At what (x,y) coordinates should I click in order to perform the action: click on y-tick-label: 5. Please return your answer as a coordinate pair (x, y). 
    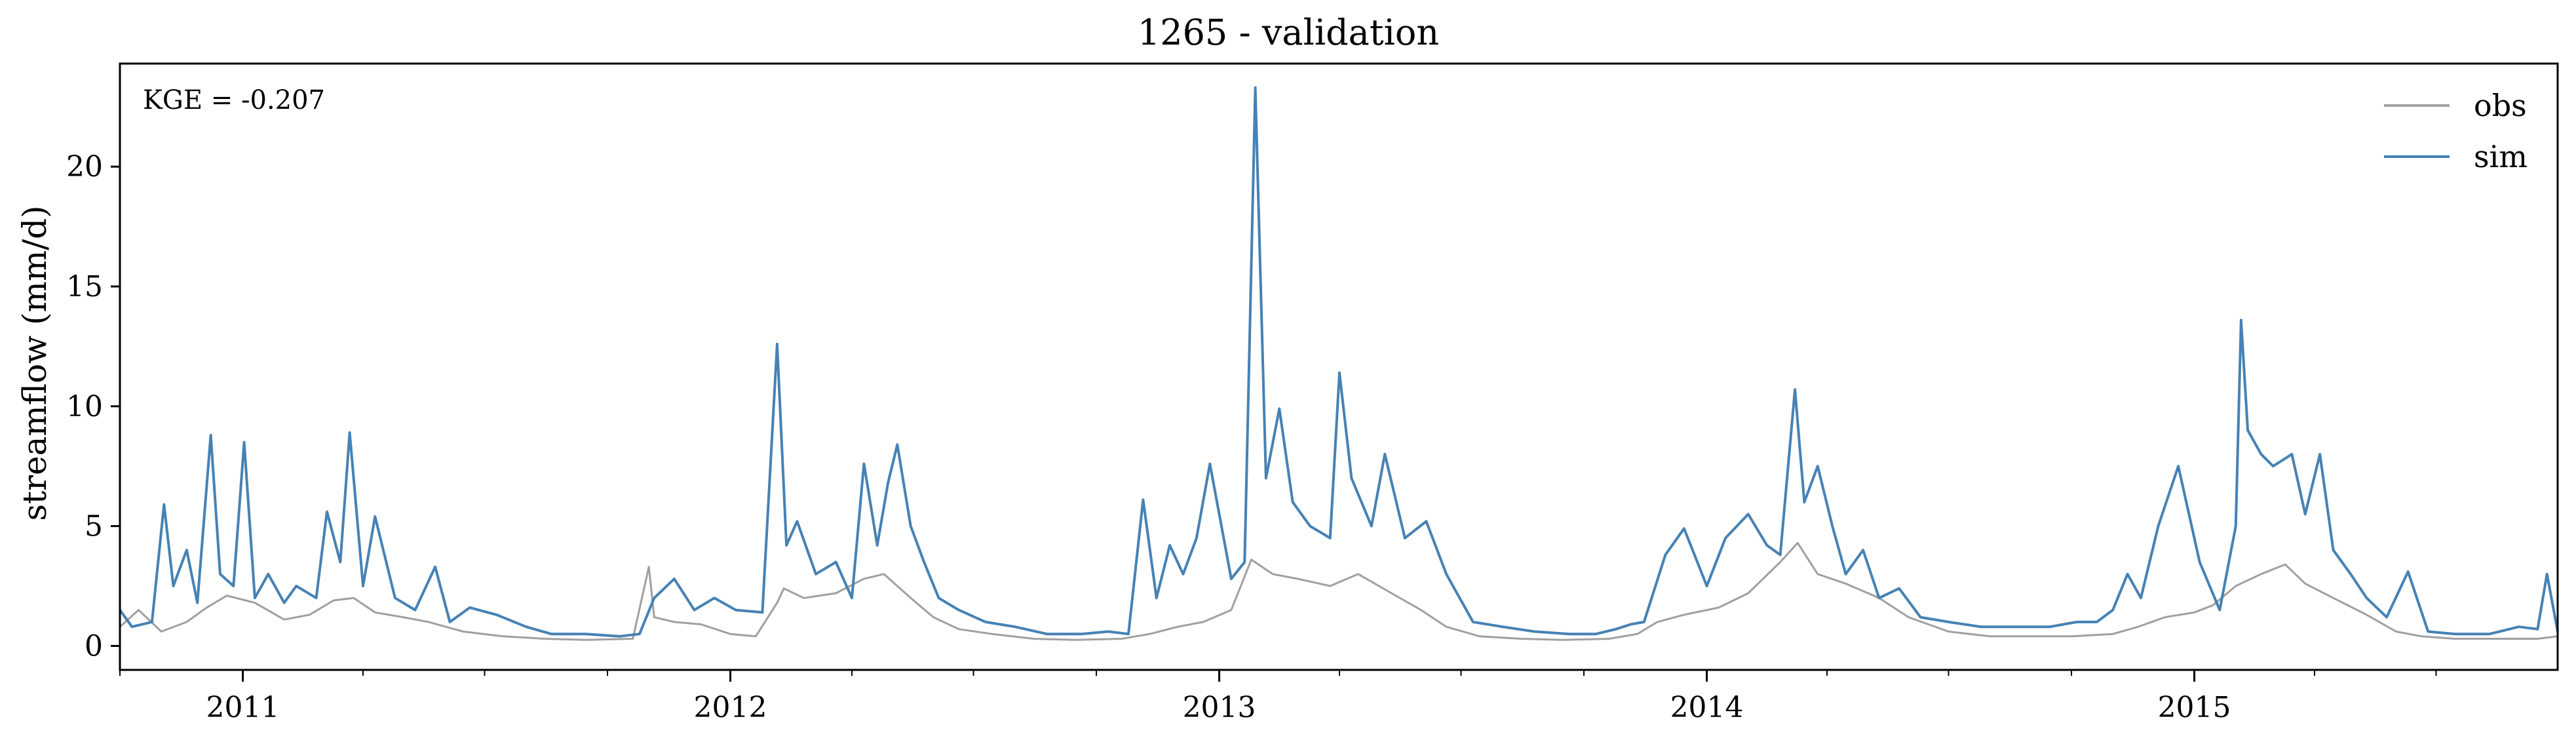
    Looking at the image, I should click on (94, 526).